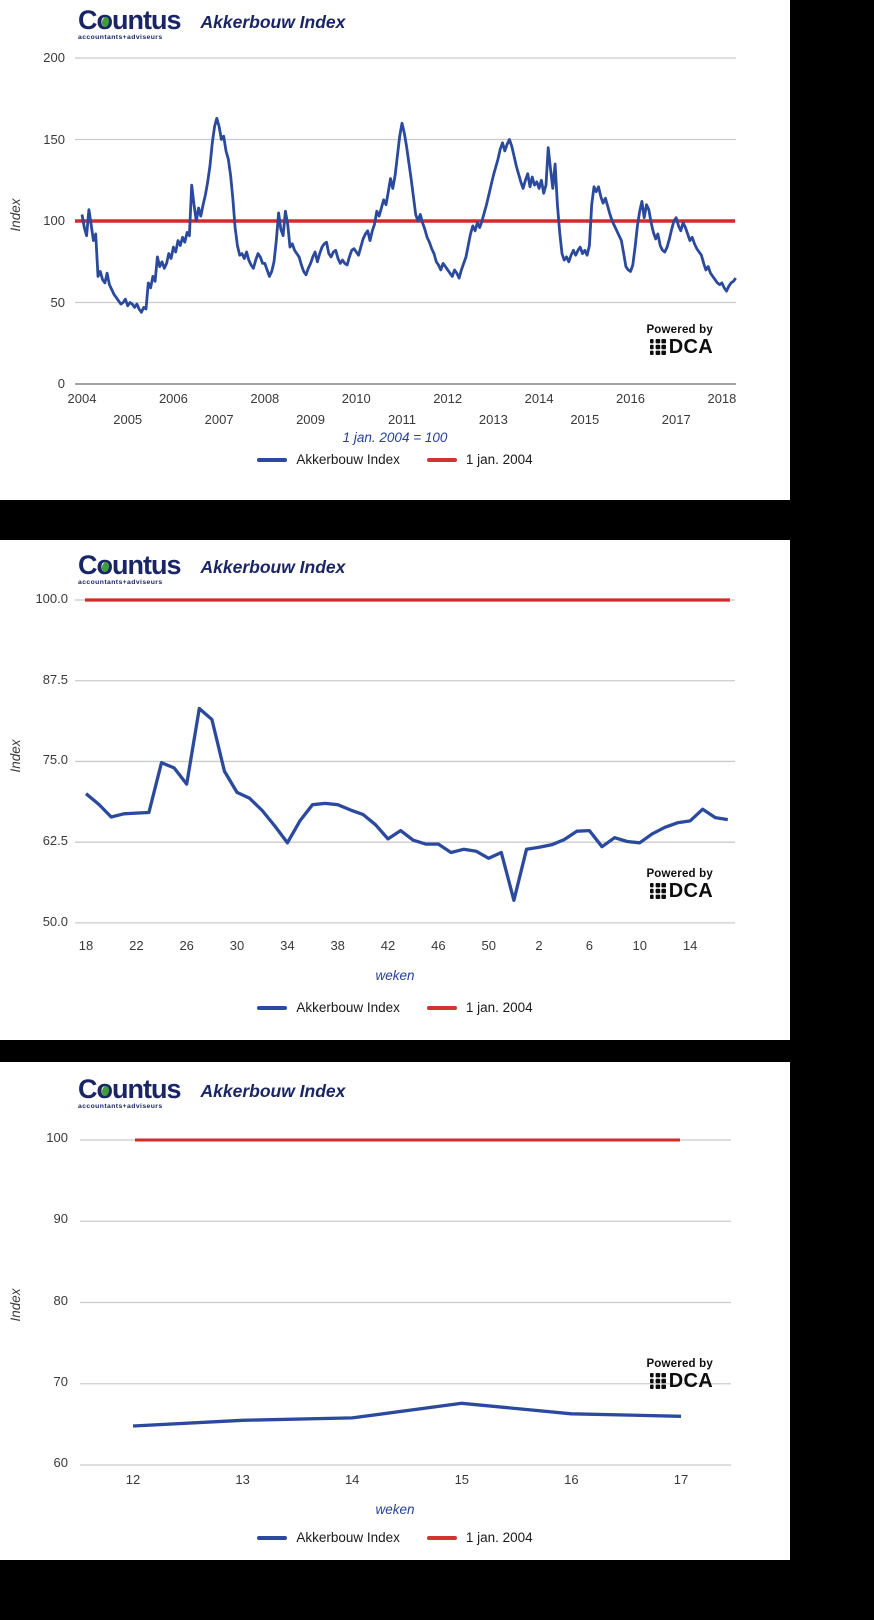 This screenshot has height=1620, width=874. What do you see at coordinates (585, 419) in the screenshot?
I see `x-tick-label: 2015` at bounding box center [585, 419].